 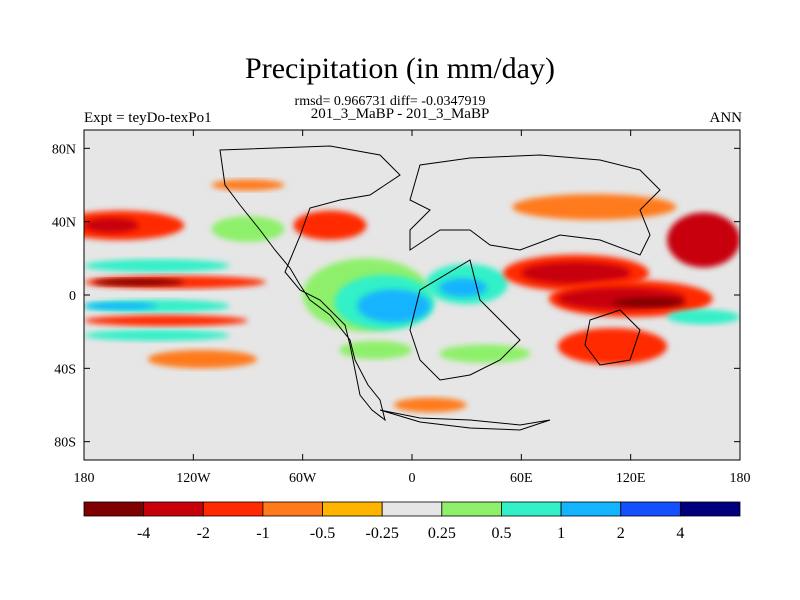 What do you see at coordinates (501, 533) in the screenshot?
I see `colorbar-label: 0.5` at bounding box center [501, 533].